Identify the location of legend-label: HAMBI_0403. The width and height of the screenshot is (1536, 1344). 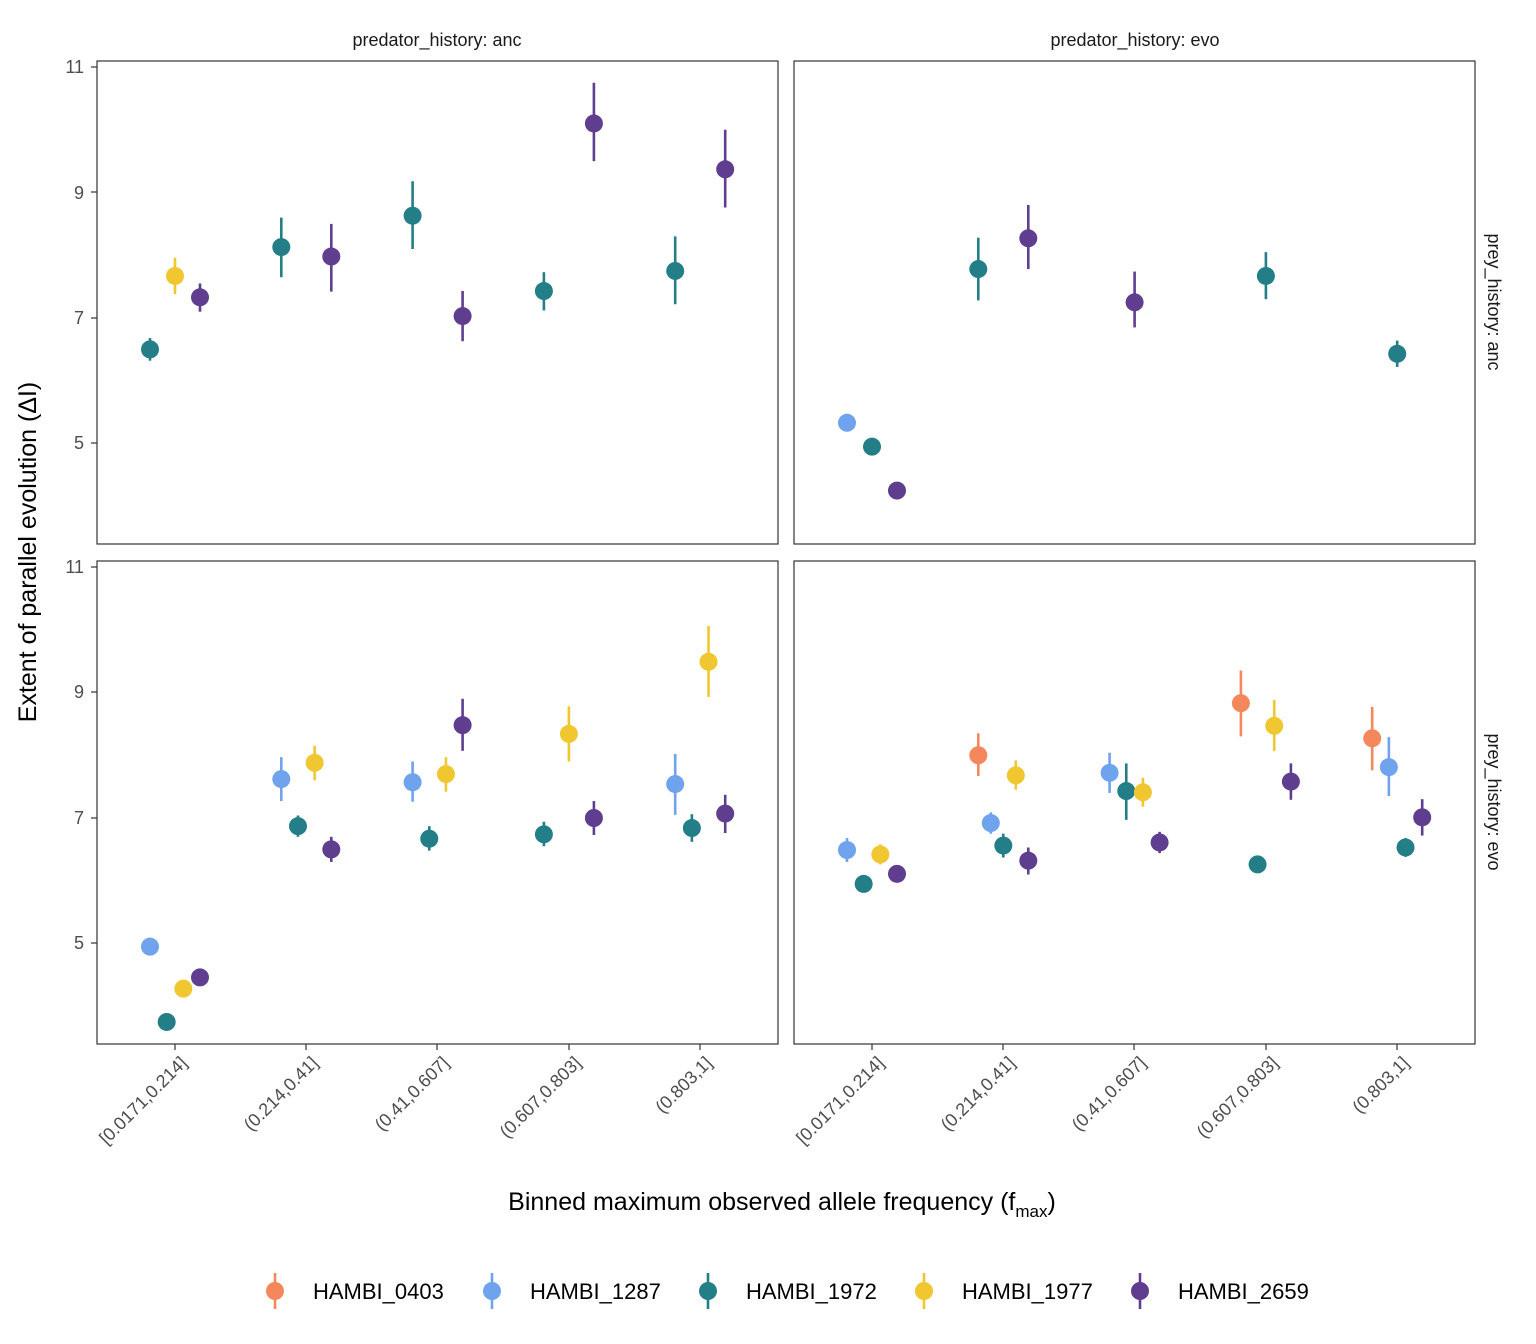
(378, 1291).